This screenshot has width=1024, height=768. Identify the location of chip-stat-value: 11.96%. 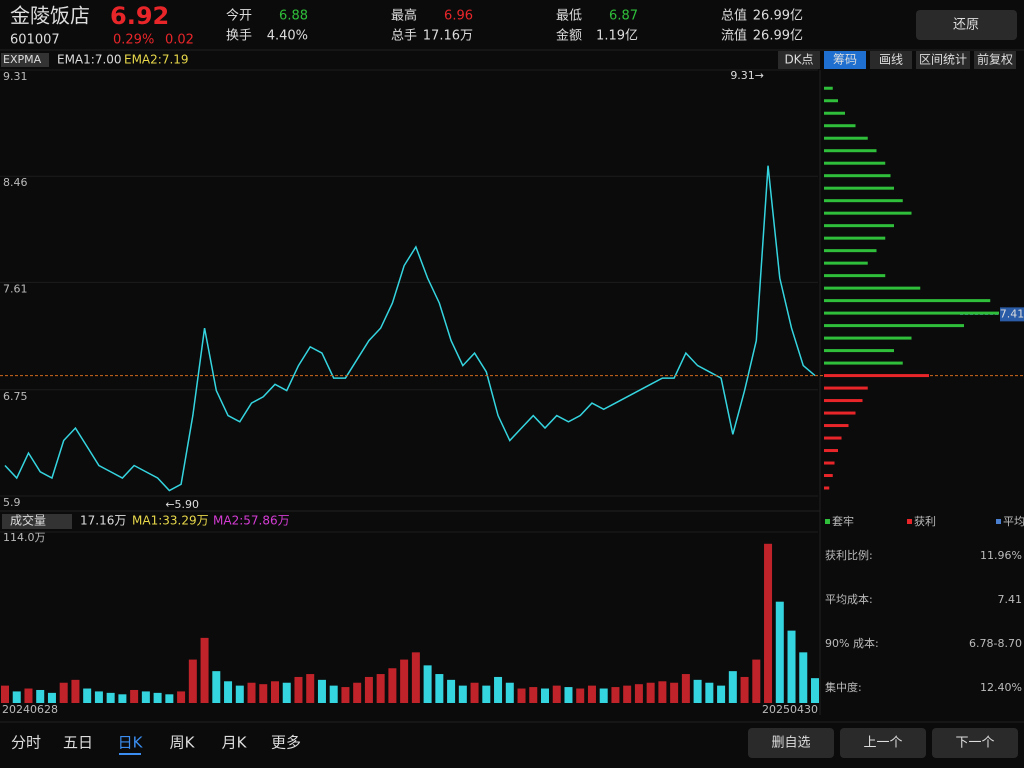
(1001, 555).